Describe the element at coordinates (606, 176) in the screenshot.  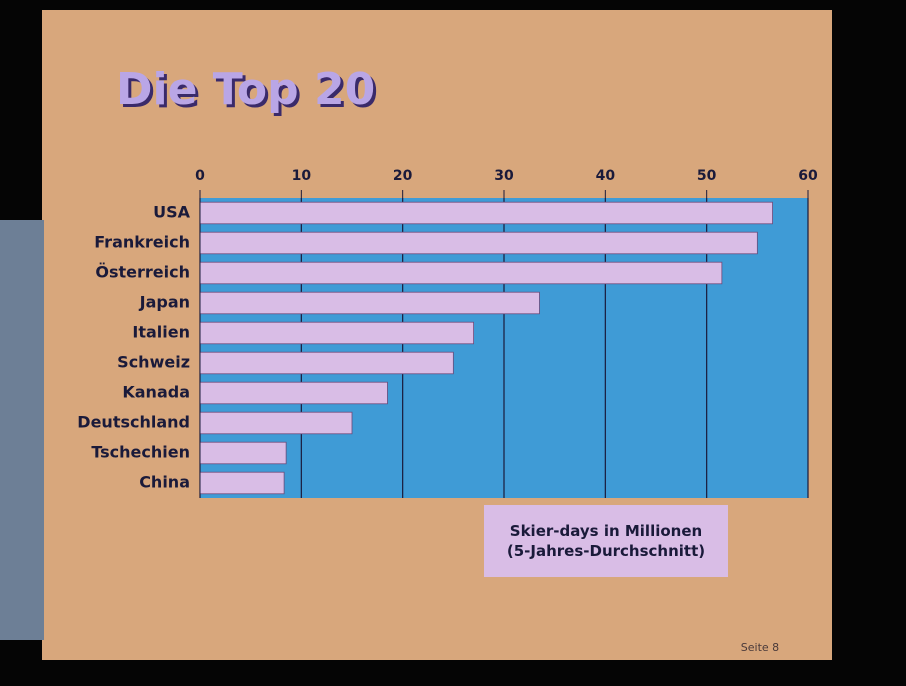
I see `x-tick-label: 40` at that location.